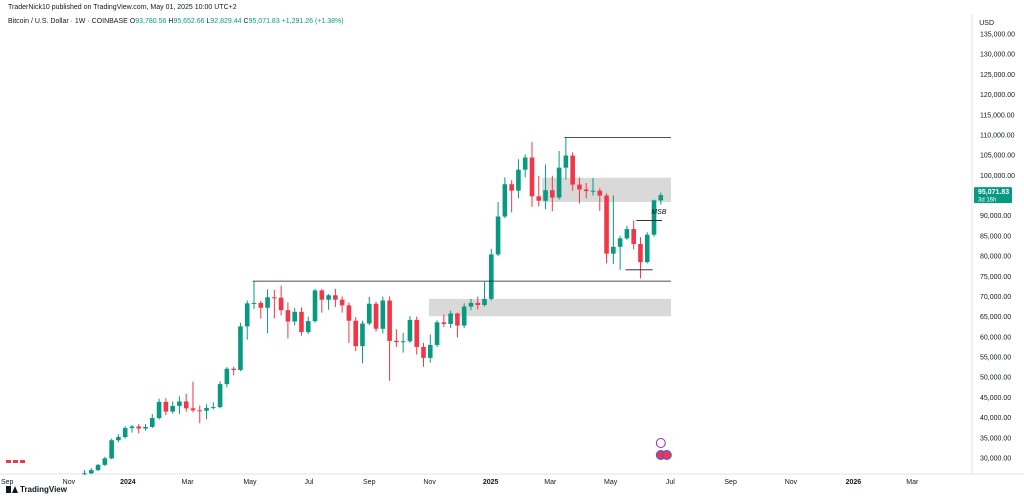  I want to click on msb-annotation: MSB, so click(659, 212).